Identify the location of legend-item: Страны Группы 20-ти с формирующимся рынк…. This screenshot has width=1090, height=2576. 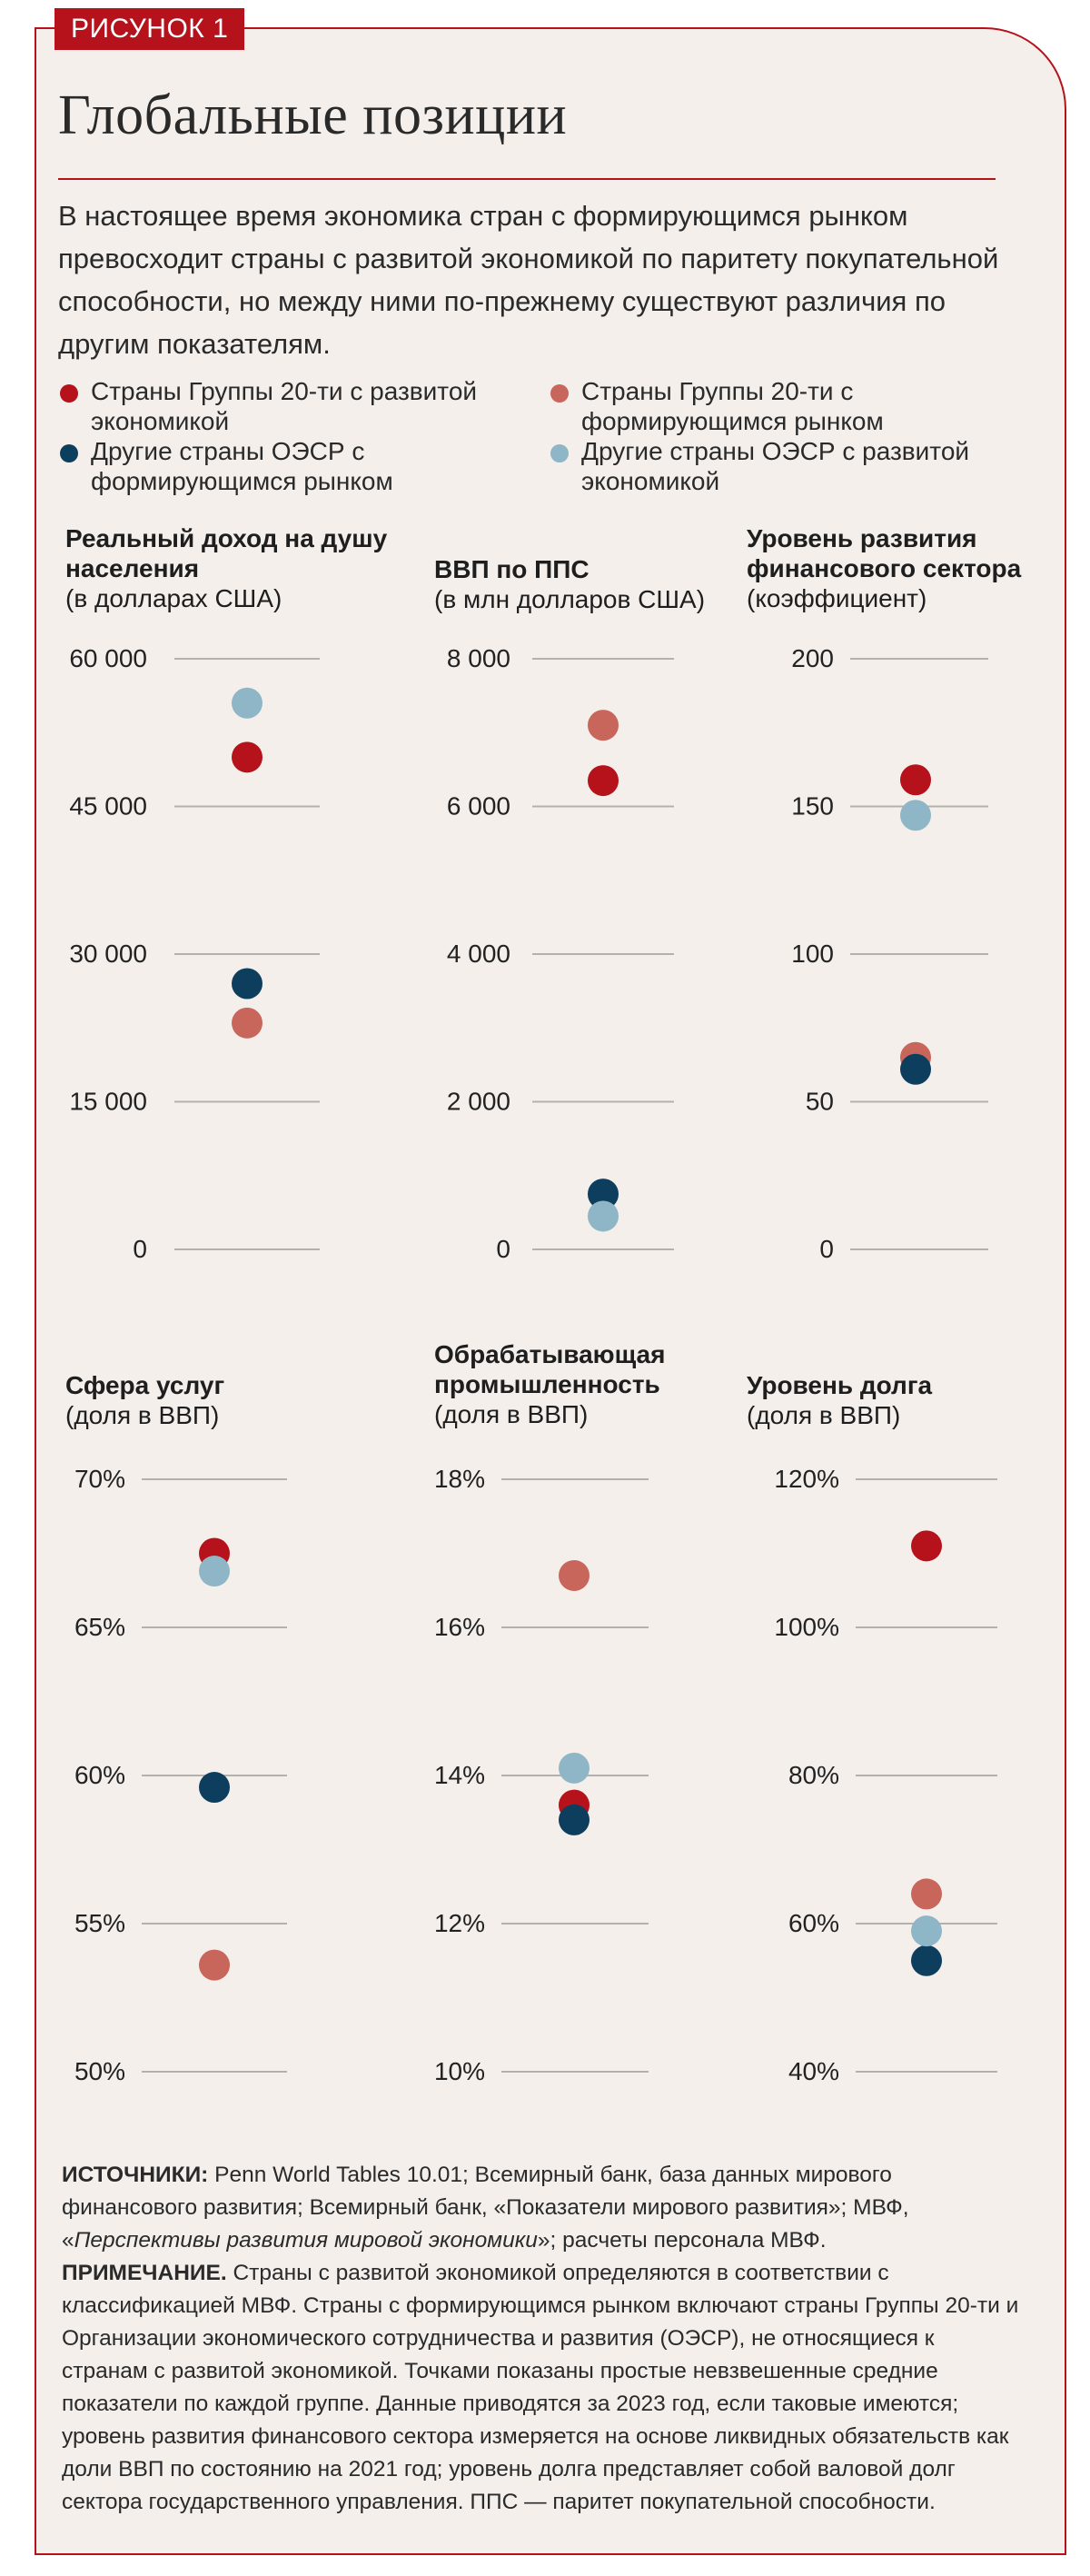
(783, 406).